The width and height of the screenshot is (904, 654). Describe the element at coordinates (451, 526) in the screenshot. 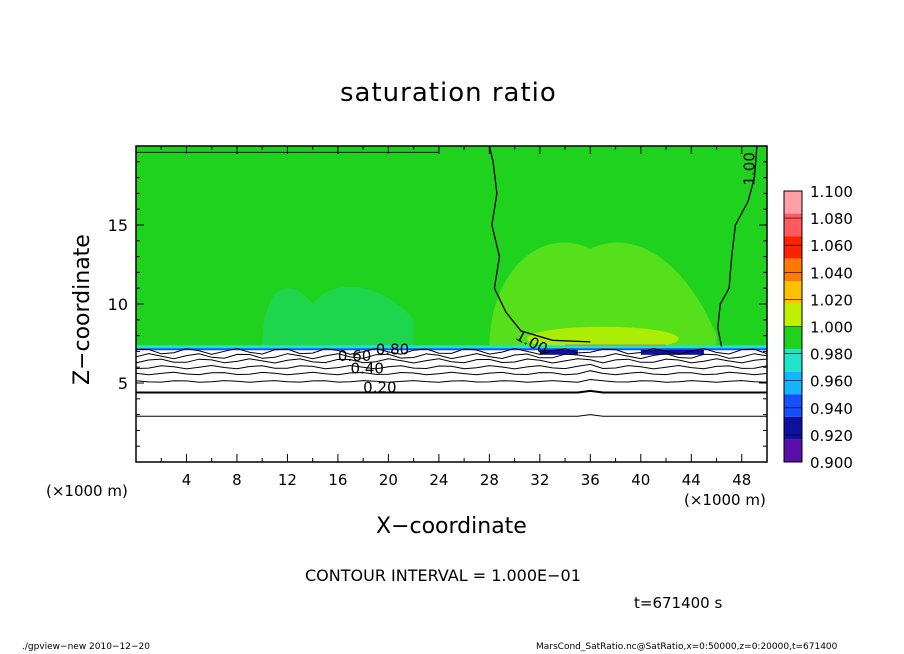

I see `x-axis-label: X−coordinate` at that location.